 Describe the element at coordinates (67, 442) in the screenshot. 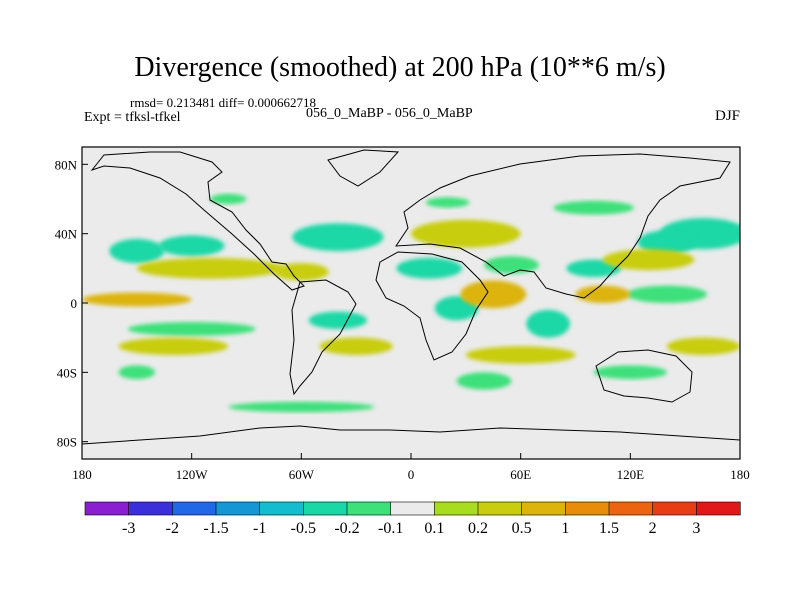

I see `y-tick-label: 80S` at that location.